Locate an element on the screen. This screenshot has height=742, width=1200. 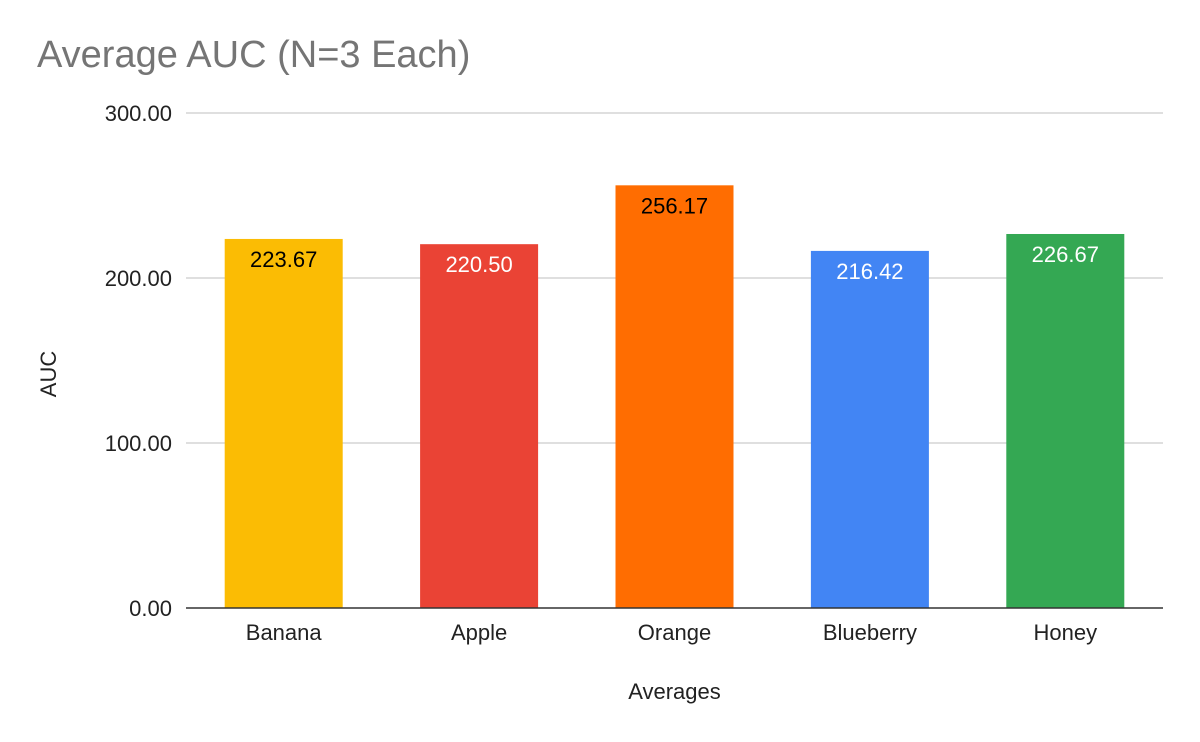
data-label: 223.67 is located at coordinates (283, 259).